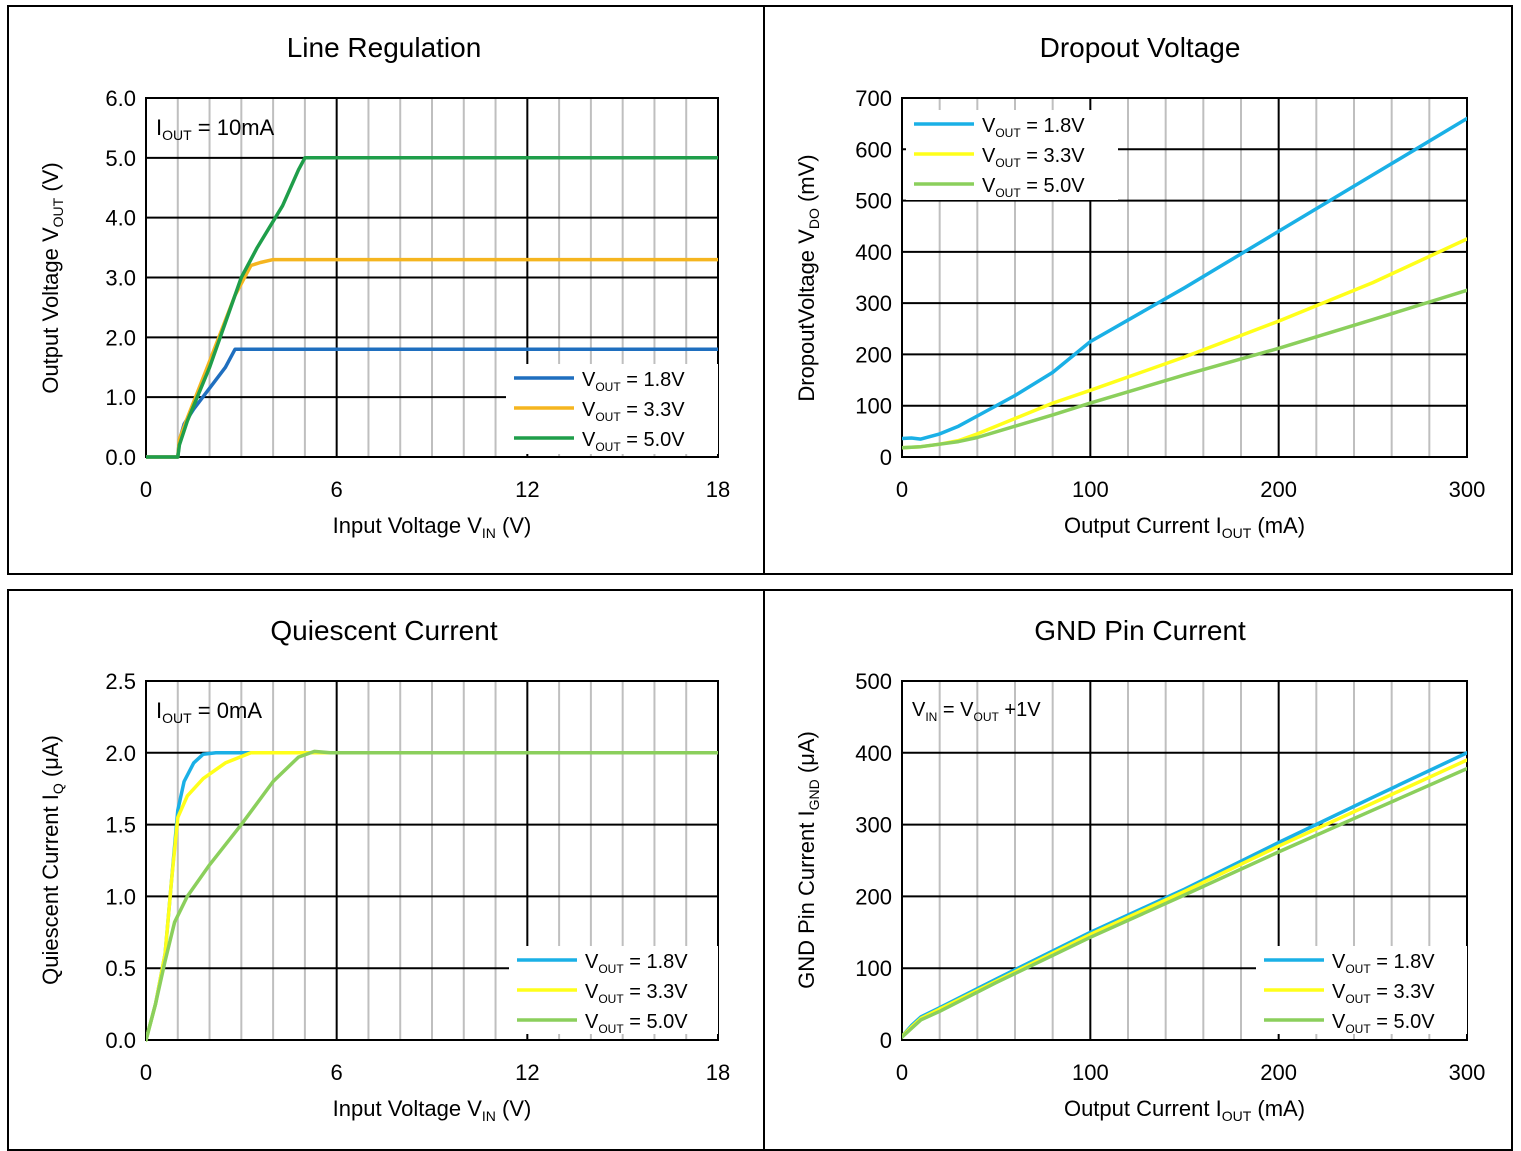 The image size is (1521, 1151). What do you see at coordinates (120, 98) in the screenshot?
I see `y-tick-label: 6.0` at bounding box center [120, 98].